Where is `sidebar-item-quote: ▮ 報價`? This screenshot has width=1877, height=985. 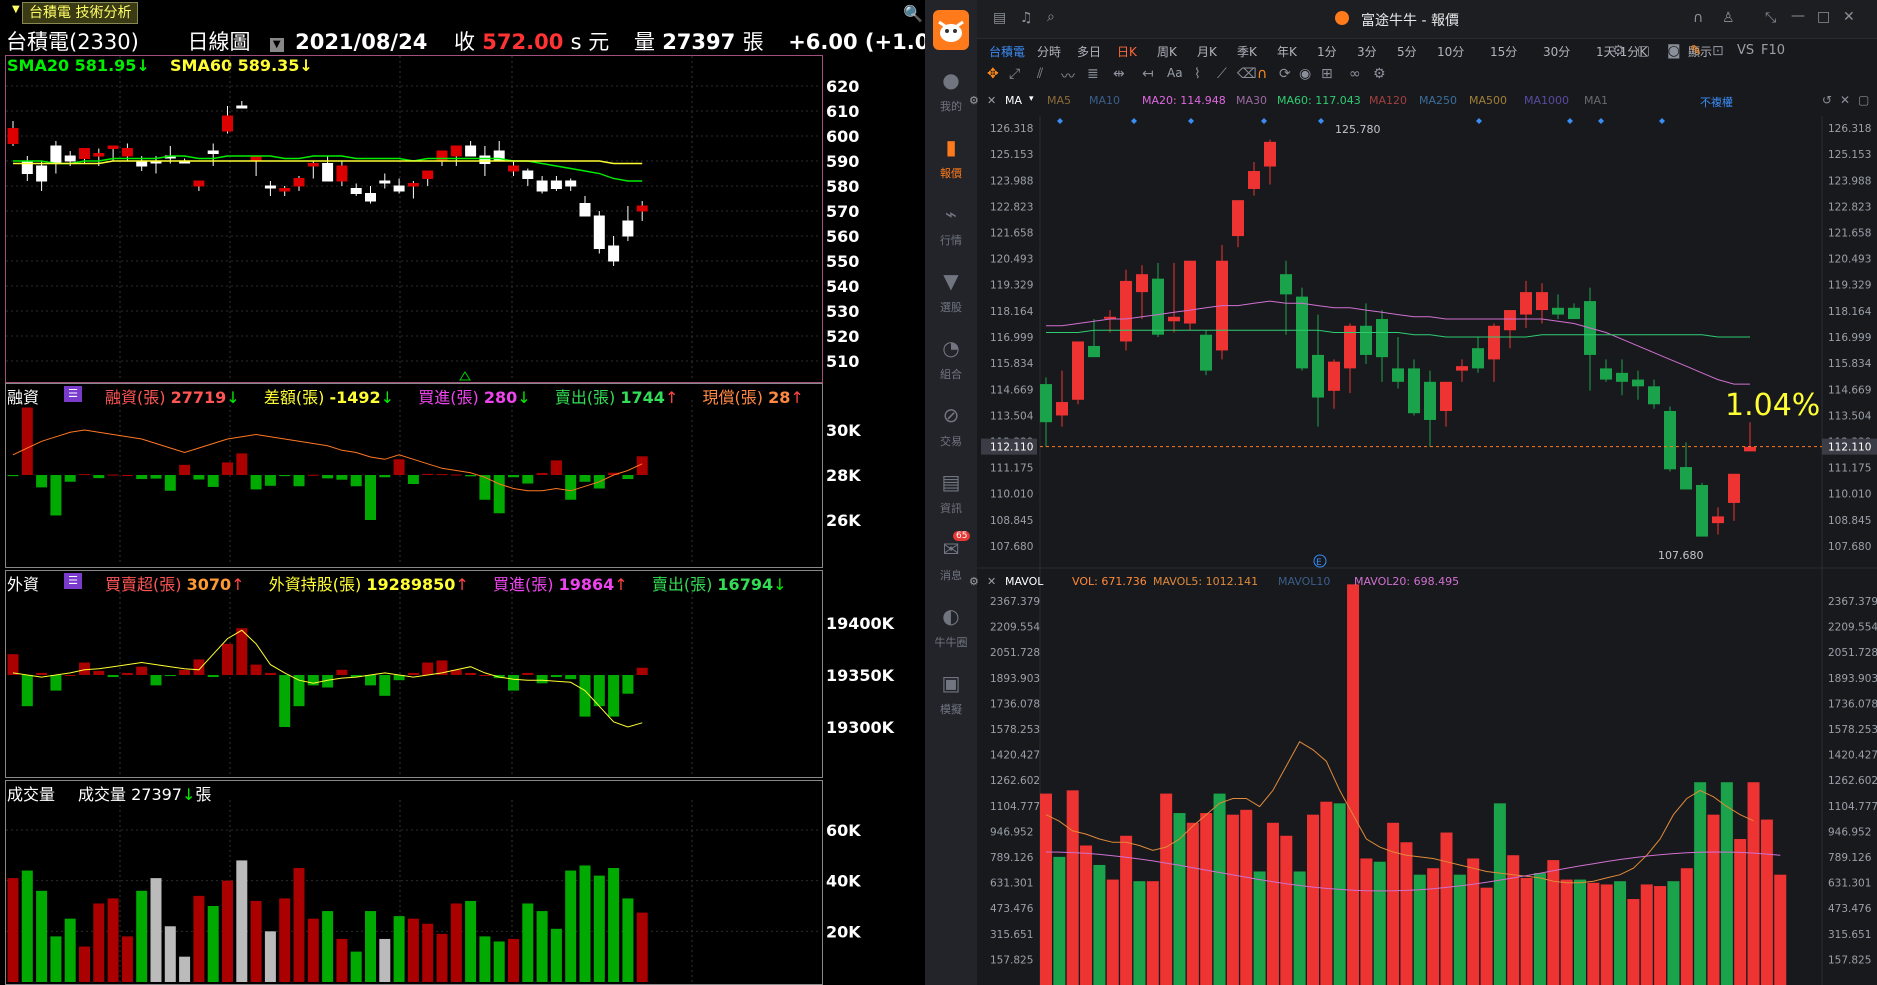 sidebar-item-quote: ▮ 報價 is located at coordinates (951, 161).